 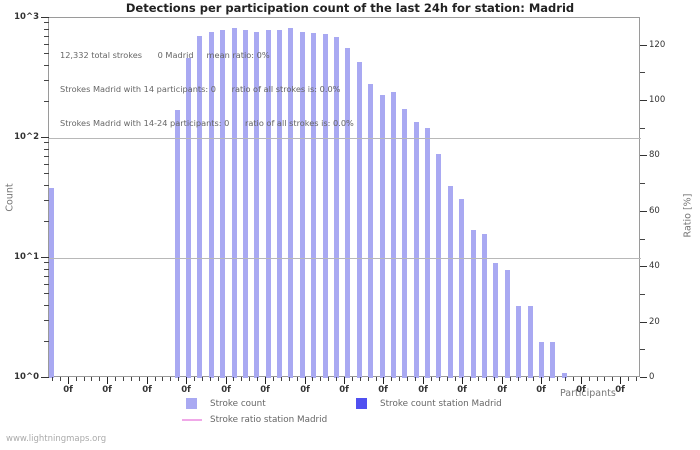 I want to click on y-axis-right: 120 100 80 60 40 20 0, so click(x=670, y=197).